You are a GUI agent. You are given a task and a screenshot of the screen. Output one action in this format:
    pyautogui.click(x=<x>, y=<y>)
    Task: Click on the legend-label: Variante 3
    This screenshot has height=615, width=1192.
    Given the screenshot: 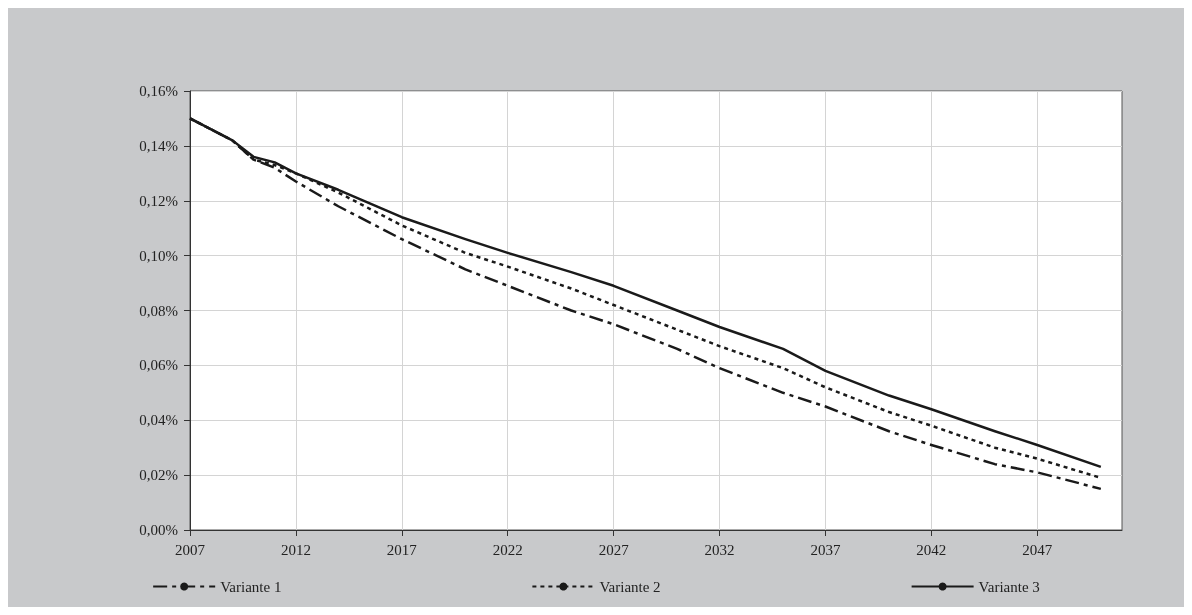 What is the action you would take?
    pyautogui.click(x=1009, y=586)
    